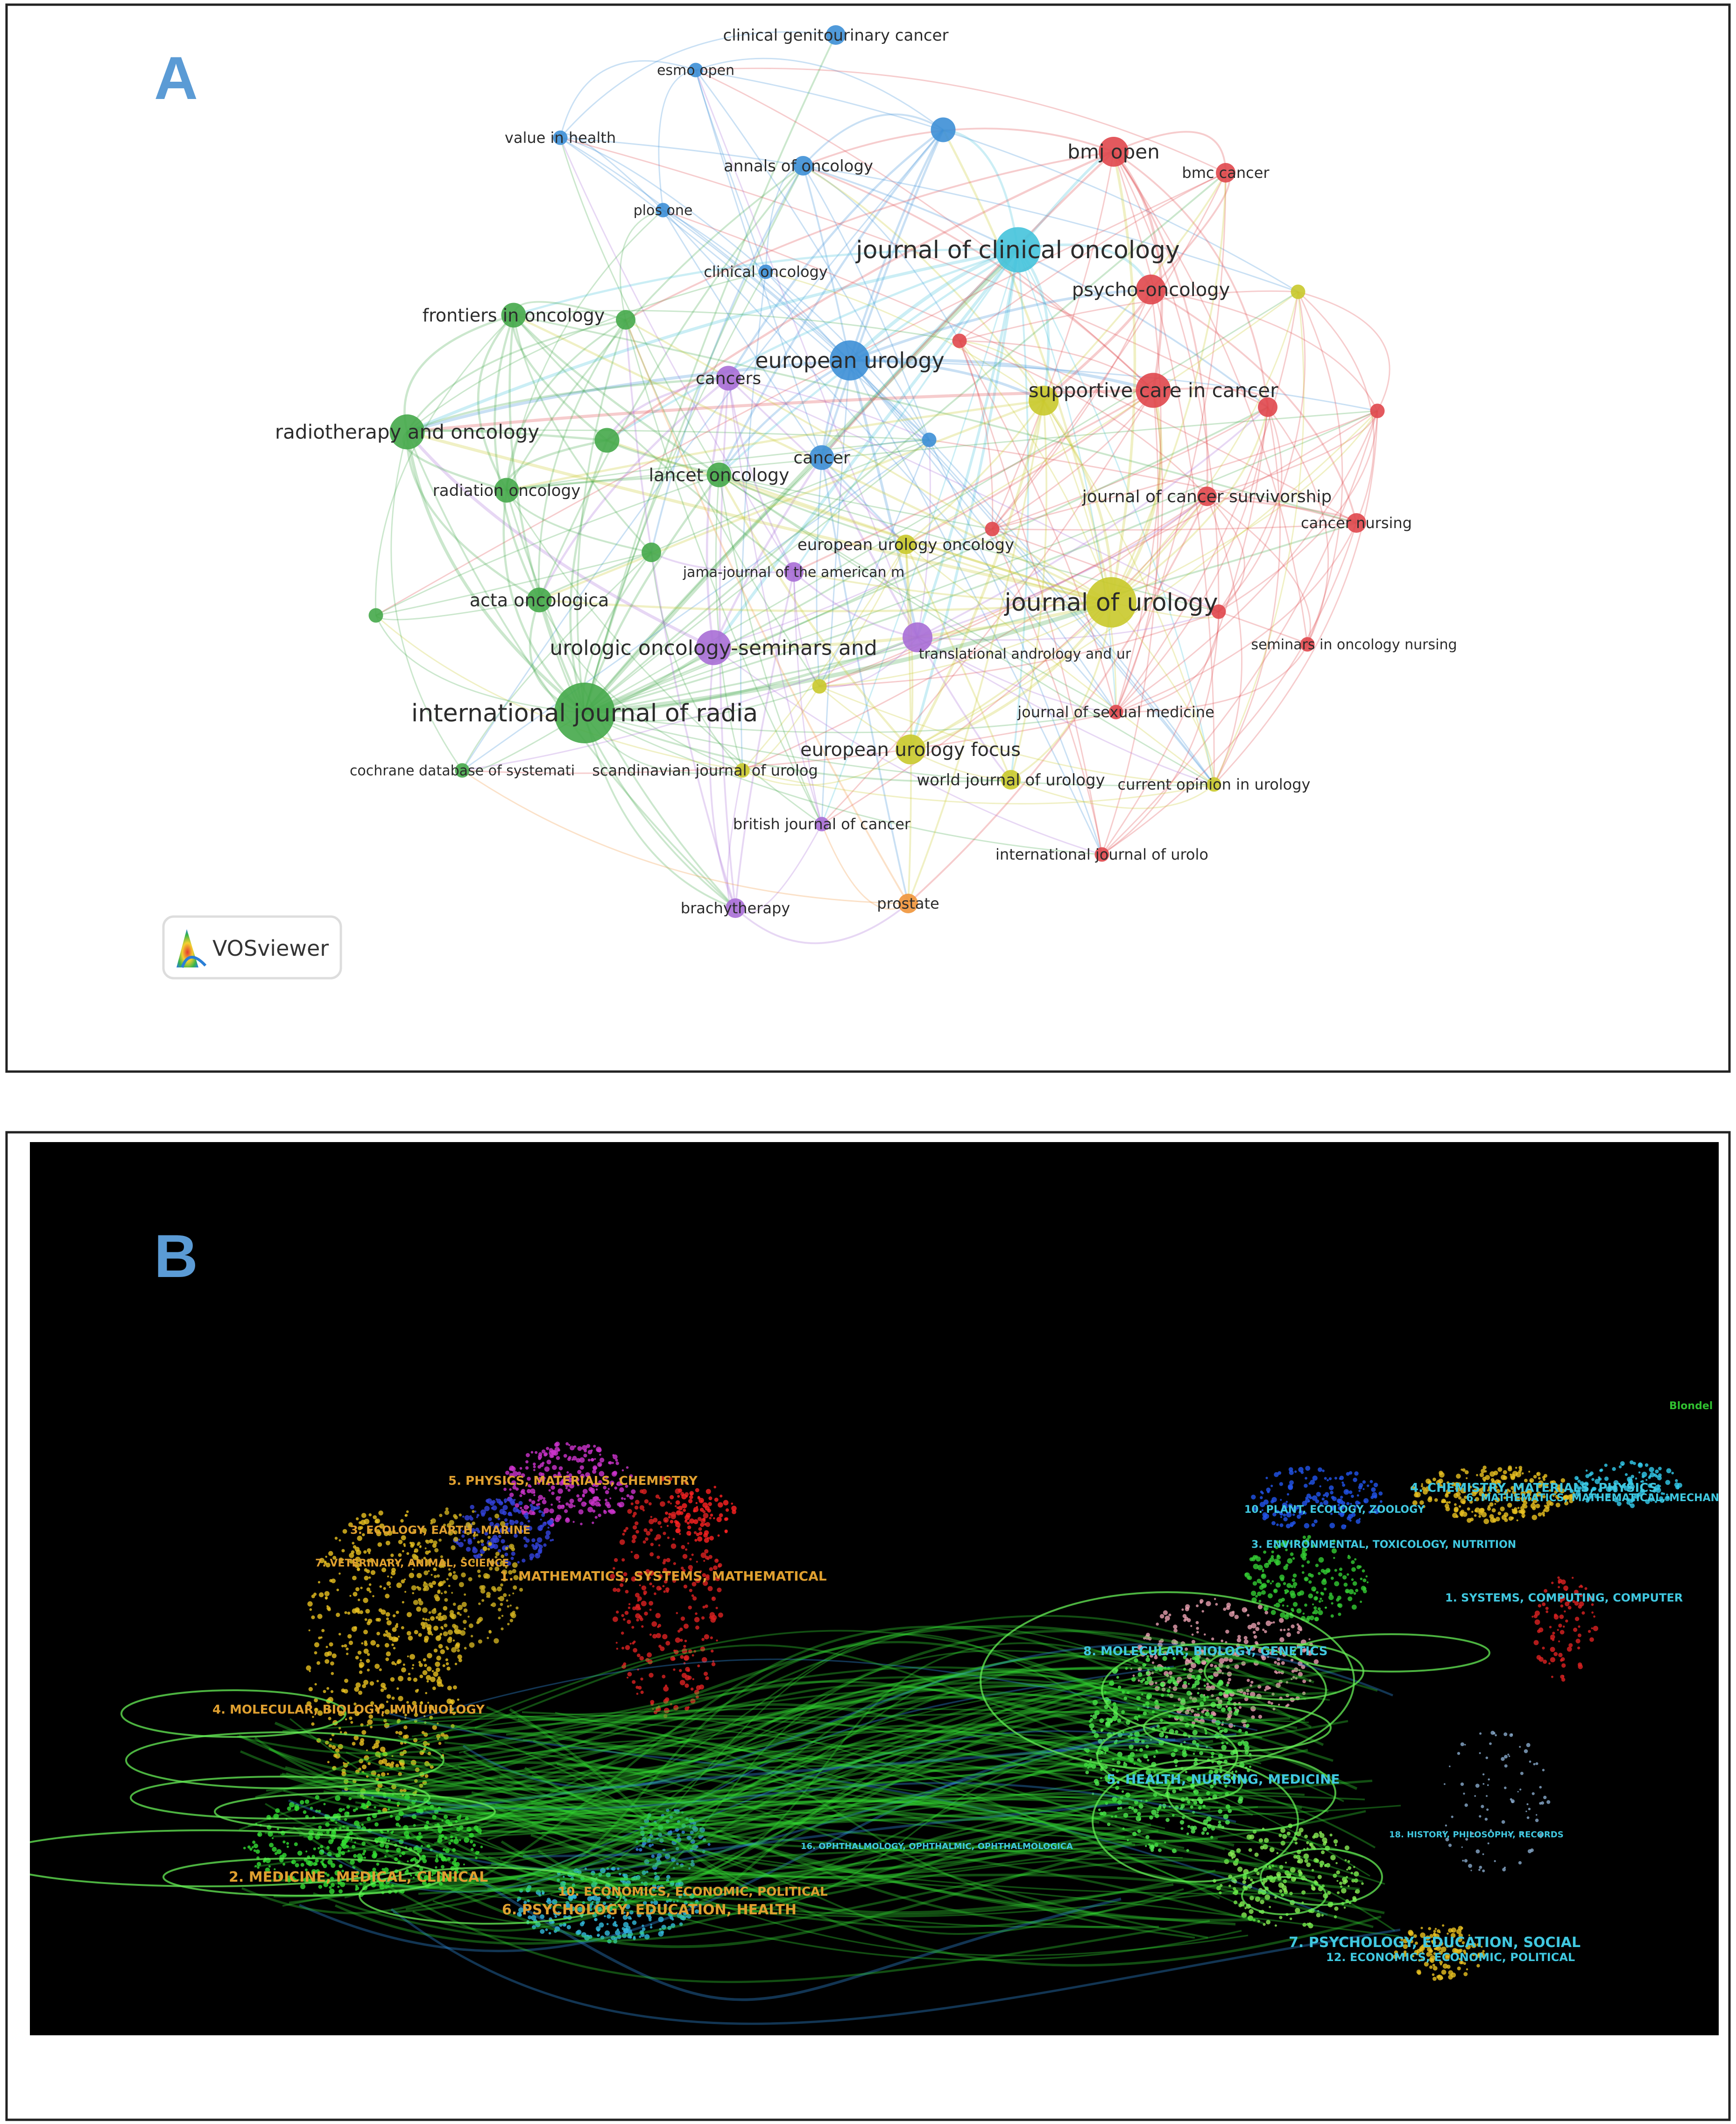 Image resolution: width=1736 pixels, height=2124 pixels. What do you see at coordinates (735, 908) in the screenshot?
I see `node-brachy` at bounding box center [735, 908].